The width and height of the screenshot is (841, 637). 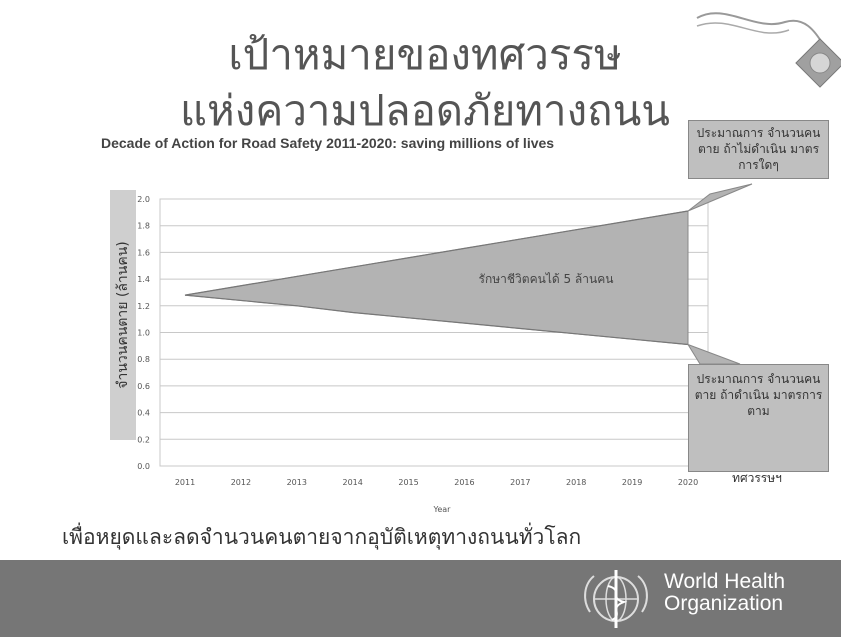 I want to click on y-tick-label: 1.2, so click(x=143, y=306).